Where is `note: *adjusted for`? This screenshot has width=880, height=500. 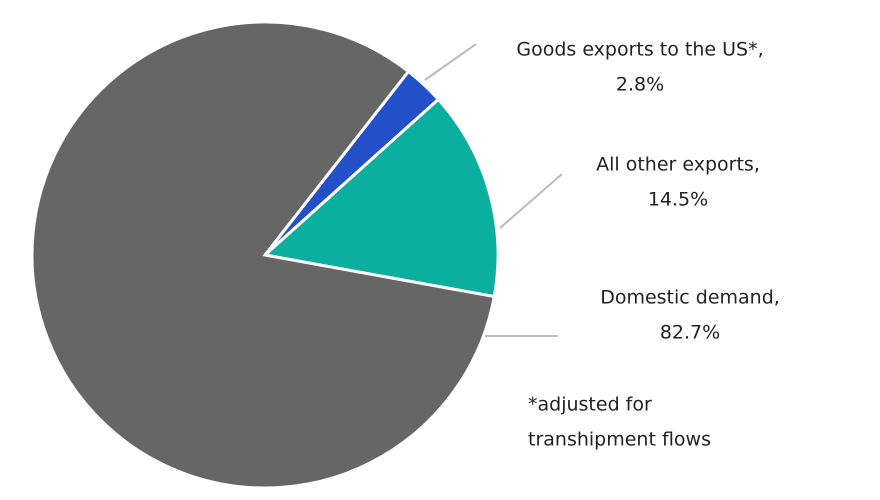 note: *adjusted for is located at coordinates (590, 405).